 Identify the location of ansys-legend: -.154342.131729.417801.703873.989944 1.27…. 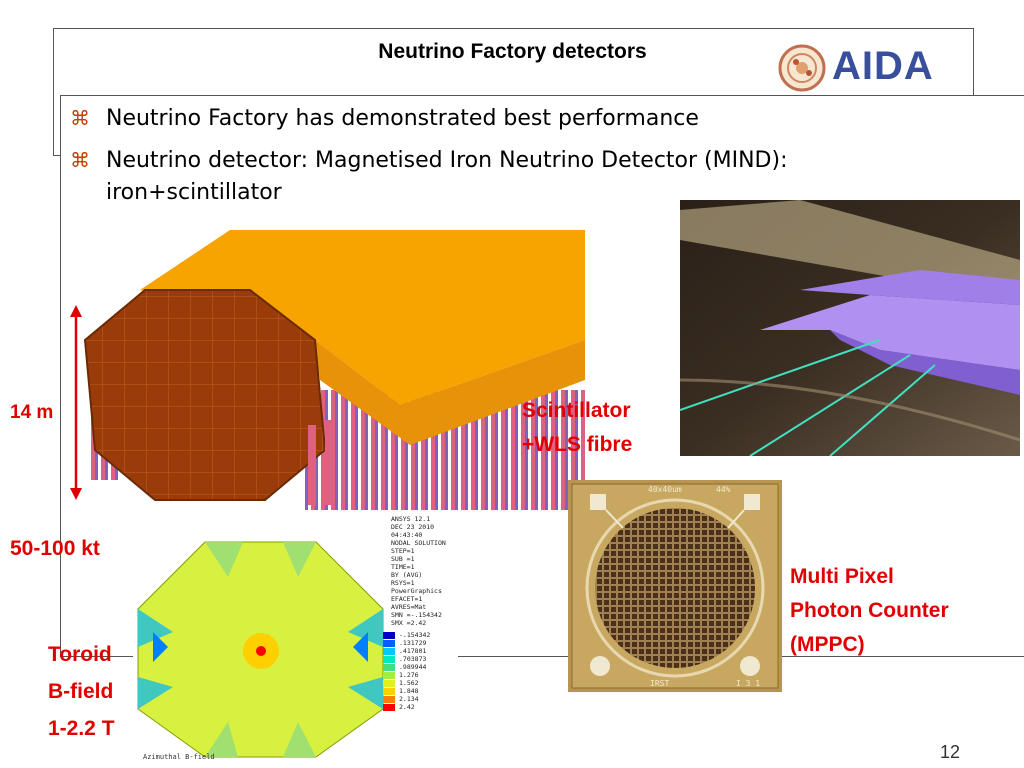
(420, 671).